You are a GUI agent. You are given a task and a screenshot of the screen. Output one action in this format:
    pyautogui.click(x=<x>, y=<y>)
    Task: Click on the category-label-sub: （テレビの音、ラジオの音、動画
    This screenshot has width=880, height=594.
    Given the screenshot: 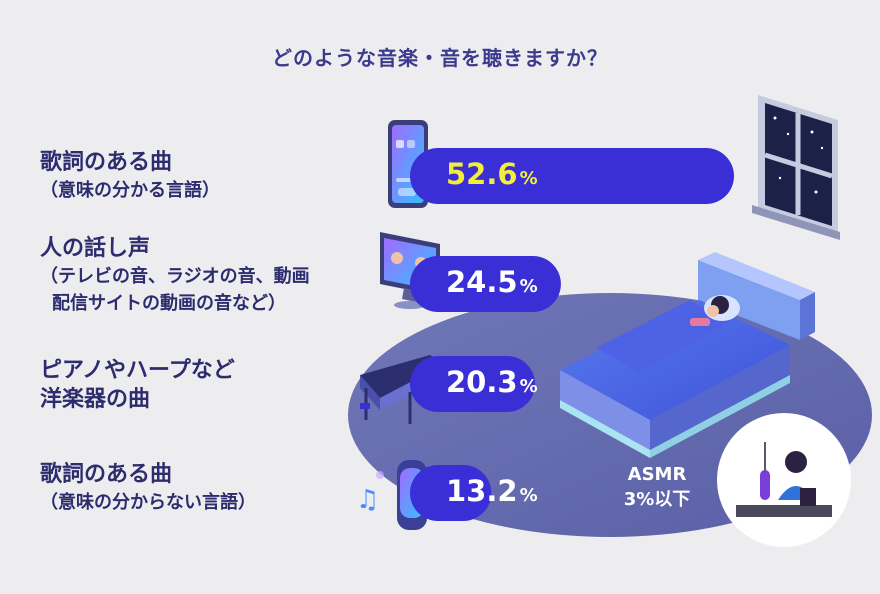 What is the action you would take?
    pyautogui.click(x=175, y=276)
    